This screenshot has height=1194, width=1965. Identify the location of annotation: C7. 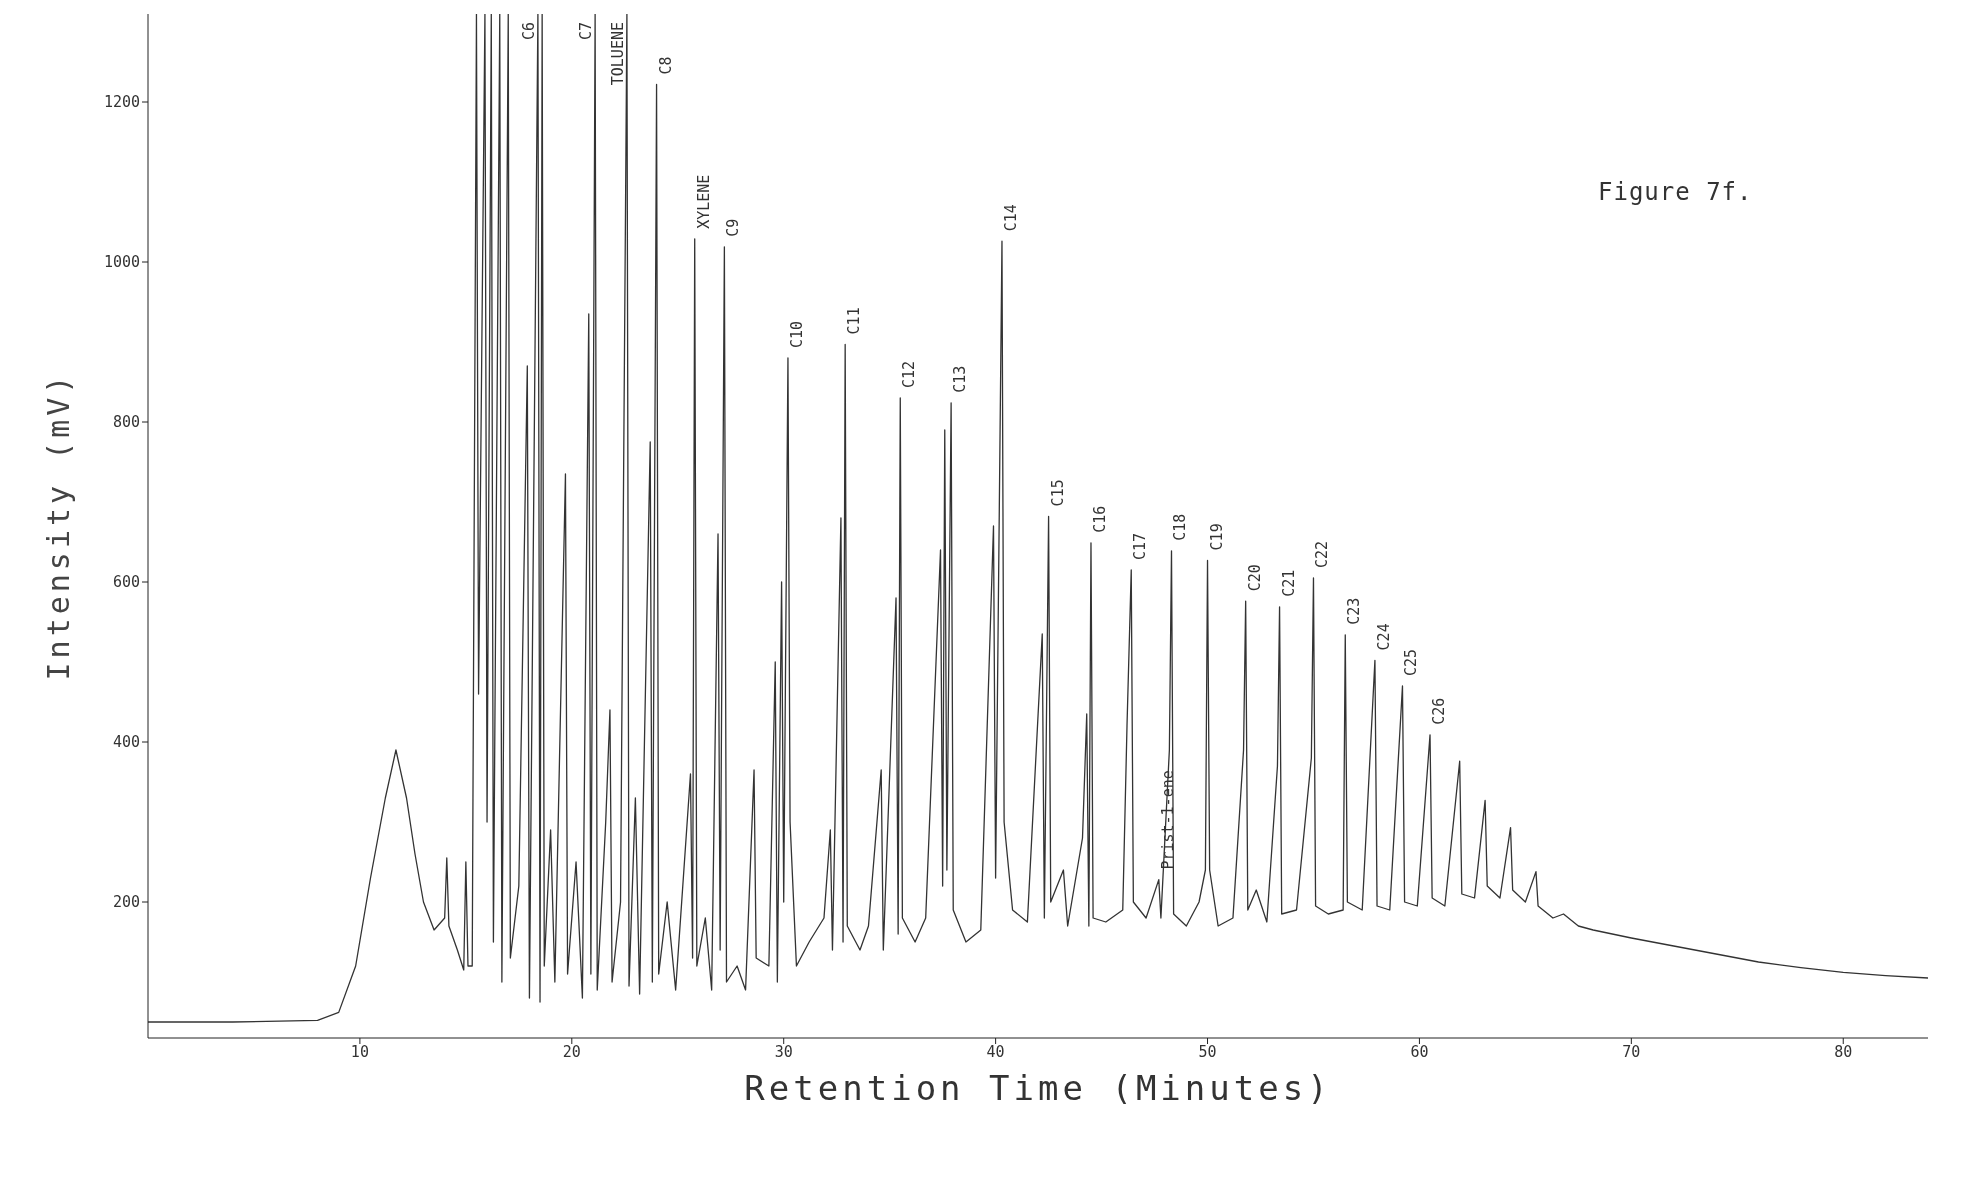
(586, 31).